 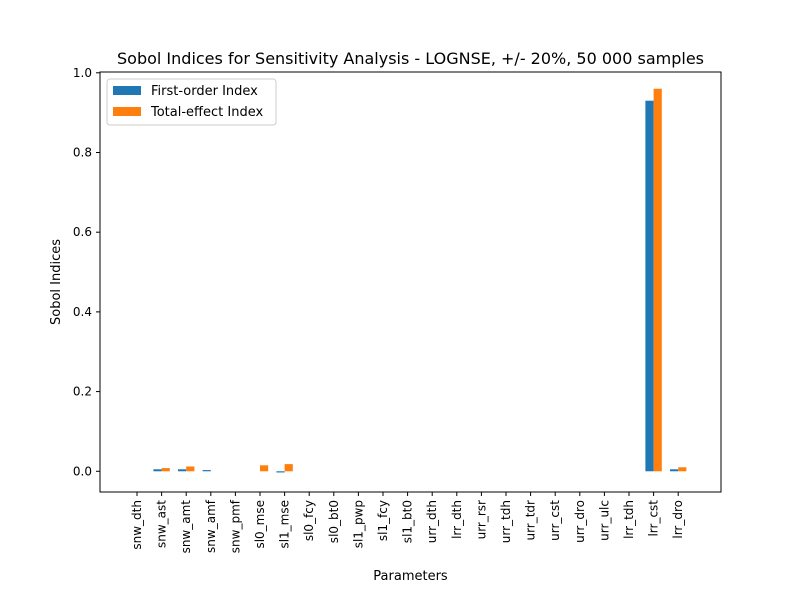 What do you see at coordinates (657, 280) in the screenshot?
I see `bar-total-effect-lrr_cst` at bounding box center [657, 280].